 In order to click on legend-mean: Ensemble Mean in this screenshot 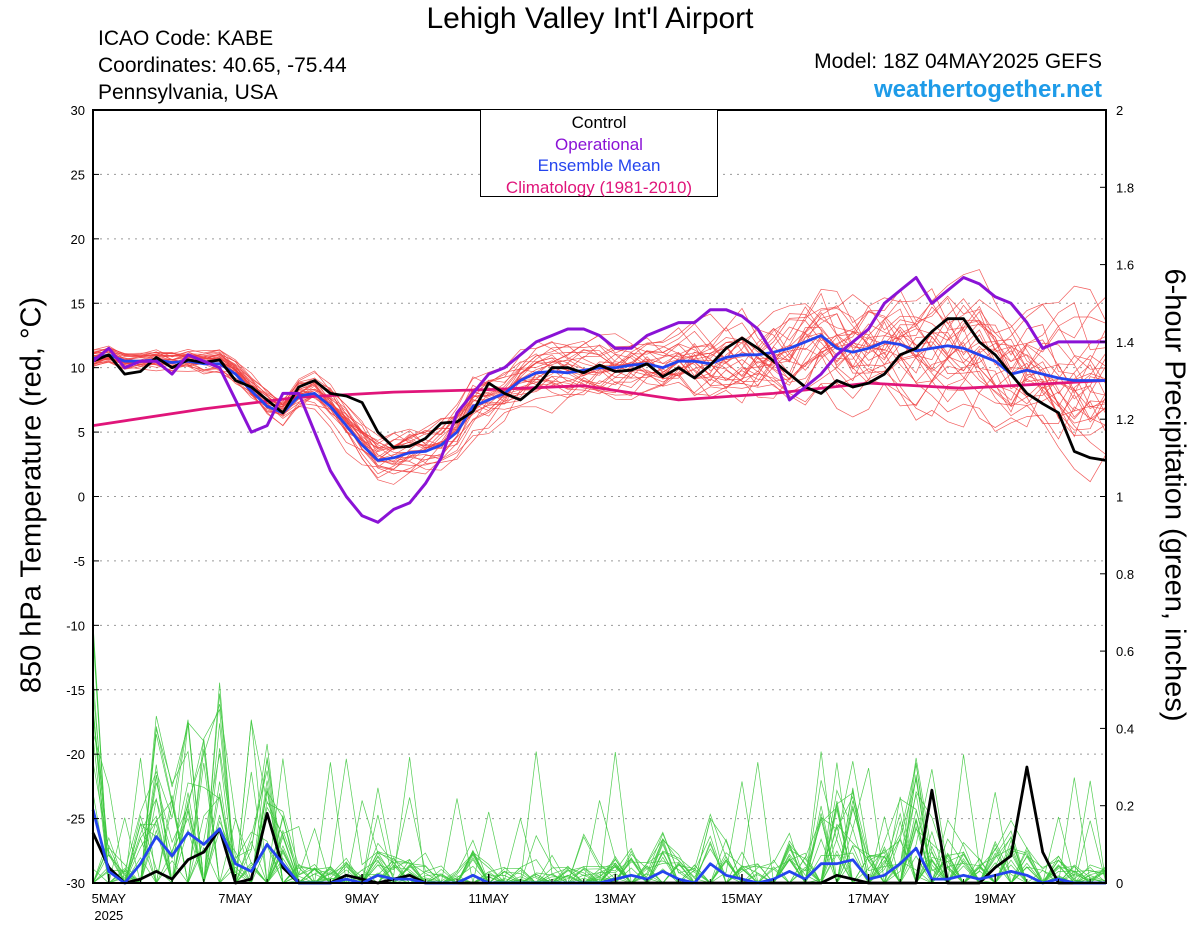, I will do `click(599, 165)`.